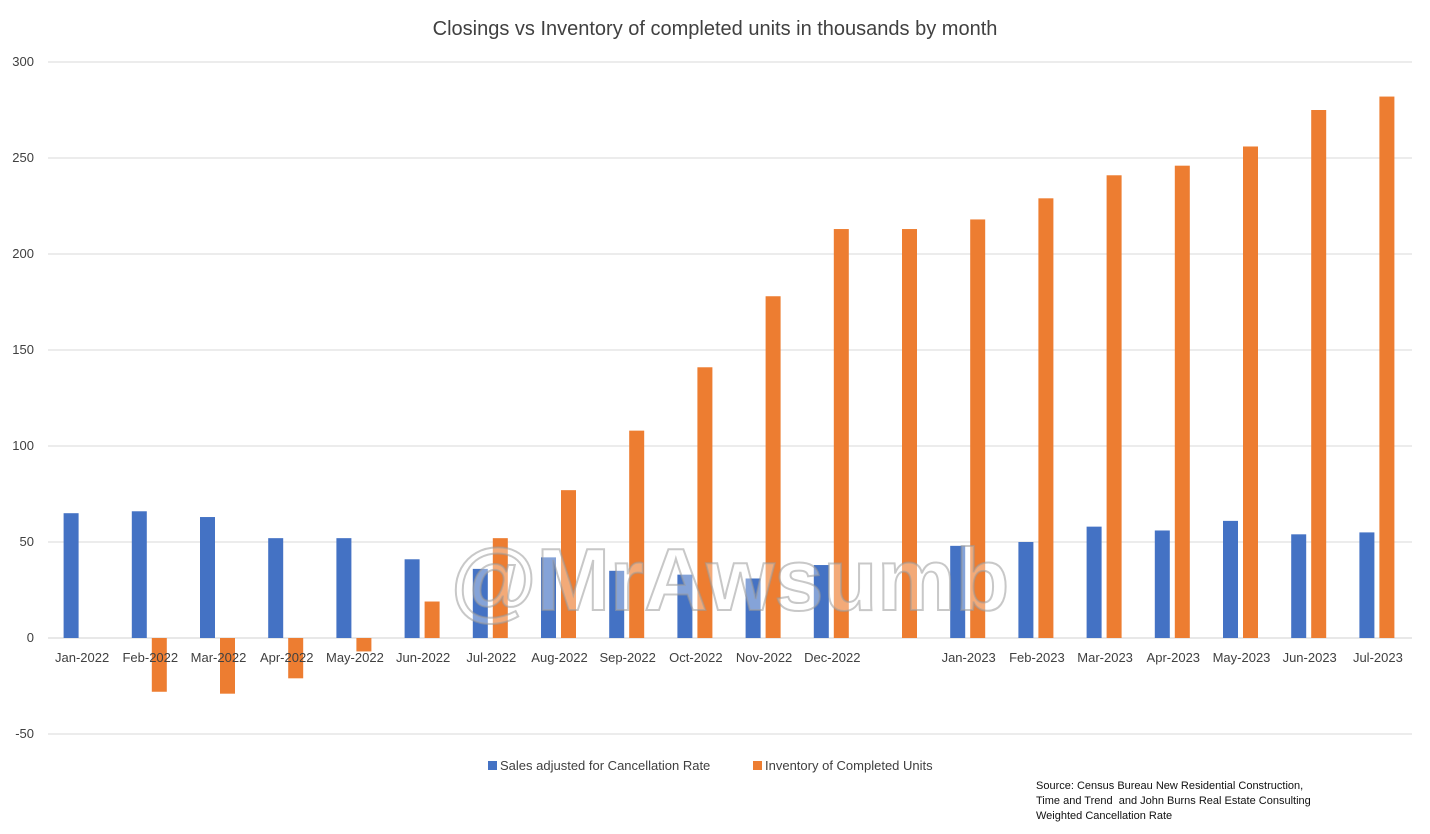  Describe the element at coordinates (628, 657) in the screenshot. I see `x-tick-label: Sep-2022` at that location.